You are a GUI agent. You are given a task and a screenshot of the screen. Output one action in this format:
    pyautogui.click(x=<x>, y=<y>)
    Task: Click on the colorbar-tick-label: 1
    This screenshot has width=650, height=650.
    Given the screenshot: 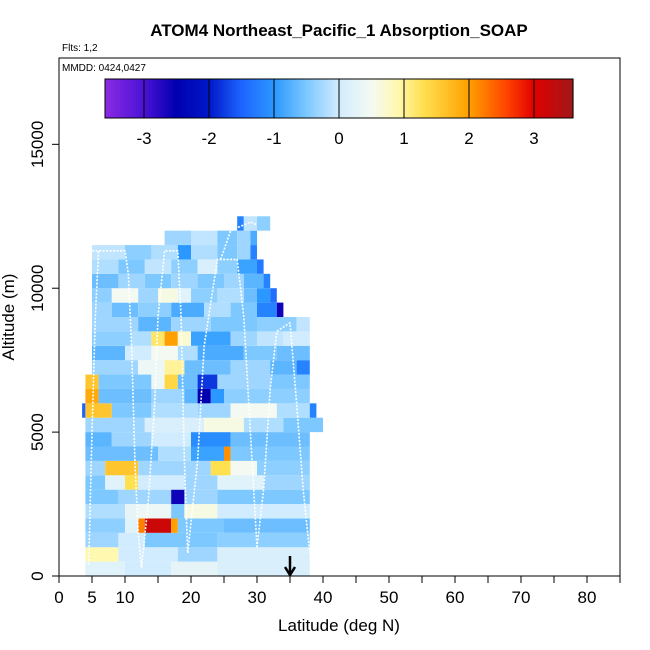 What is the action you would take?
    pyautogui.click(x=403, y=138)
    